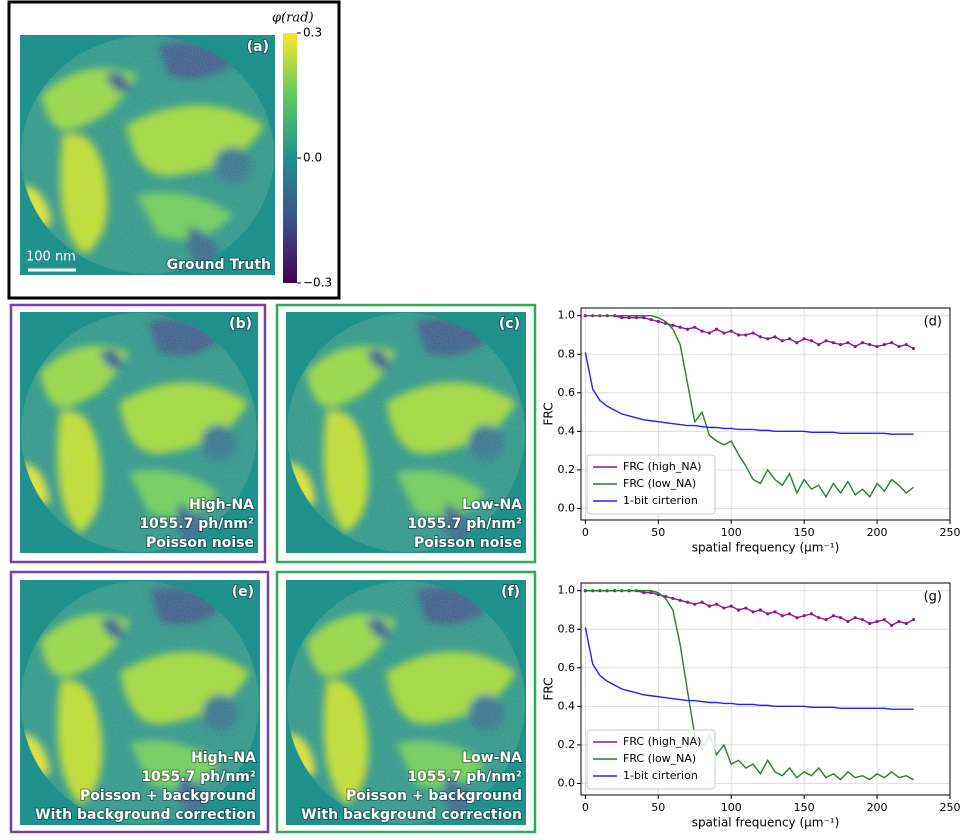 This screenshot has width=966, height=840. Describe the element at coordinates (510, 592) in the screenshot. I see `panel-label: (f)` at that location.